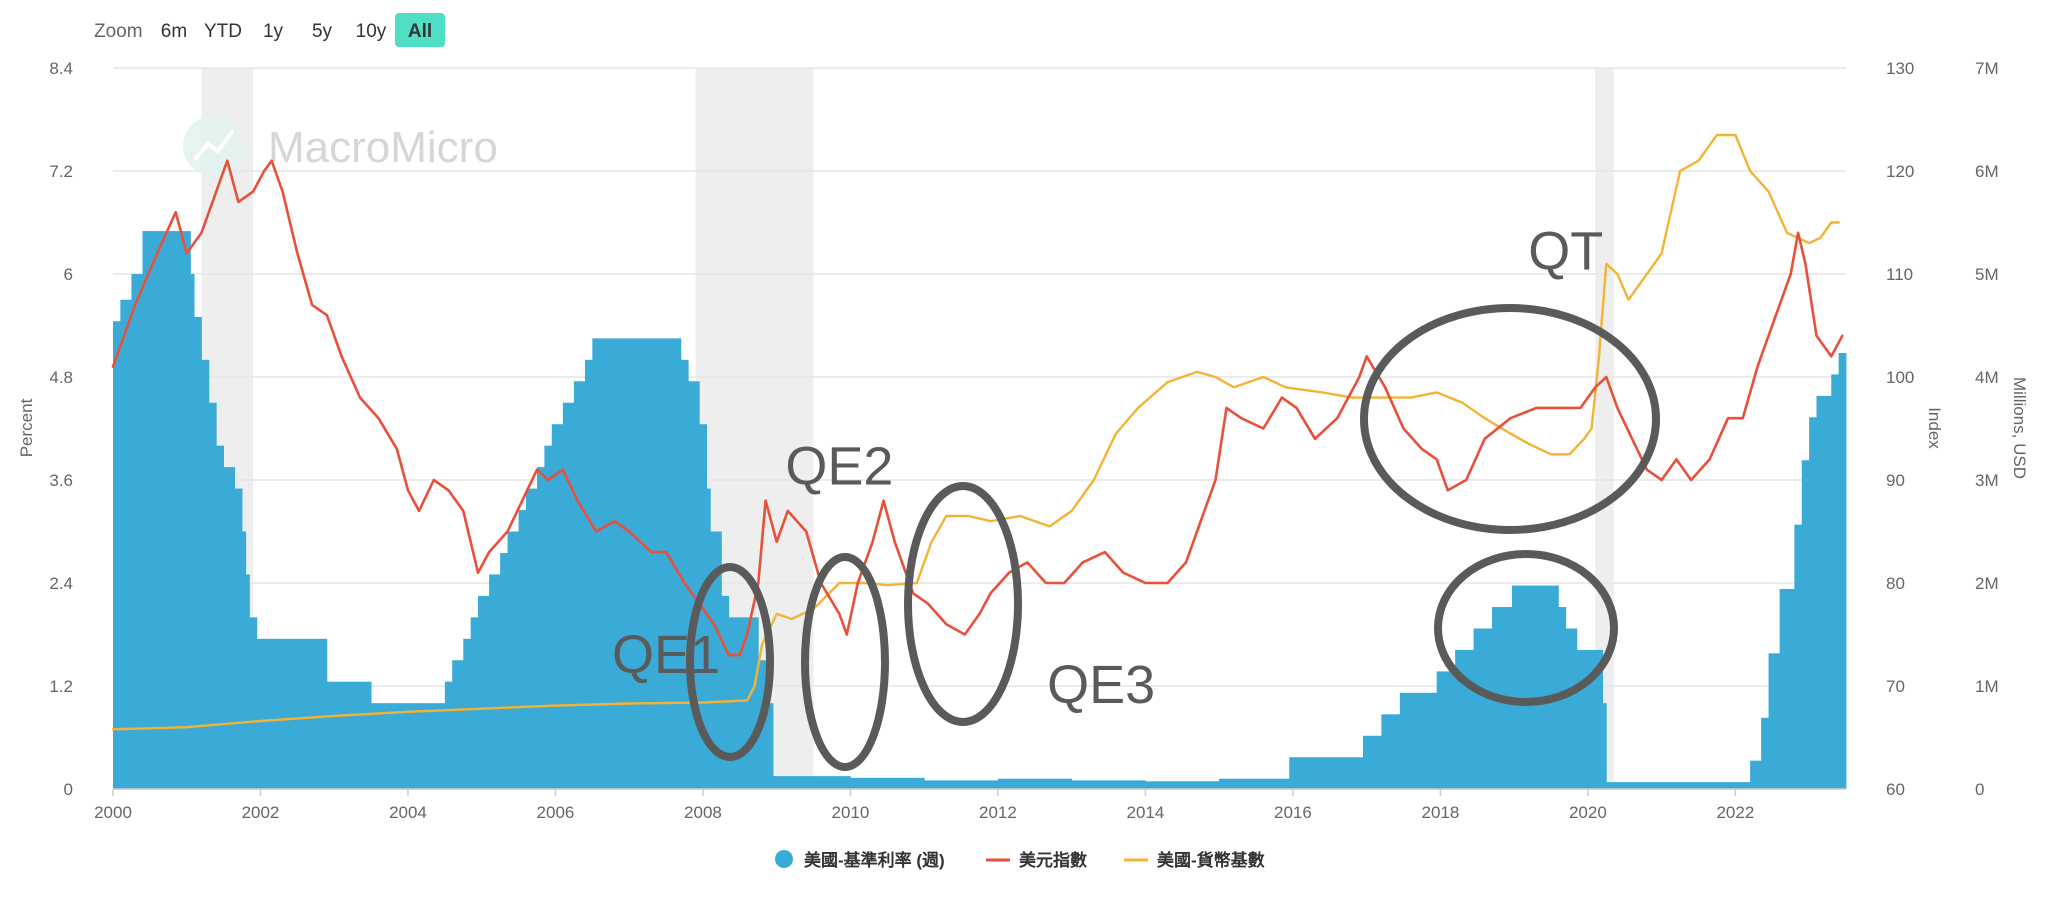 The width and height of the screenshot is (2048, 904). I want to click on qe3-ellipse, so click(963, 604).